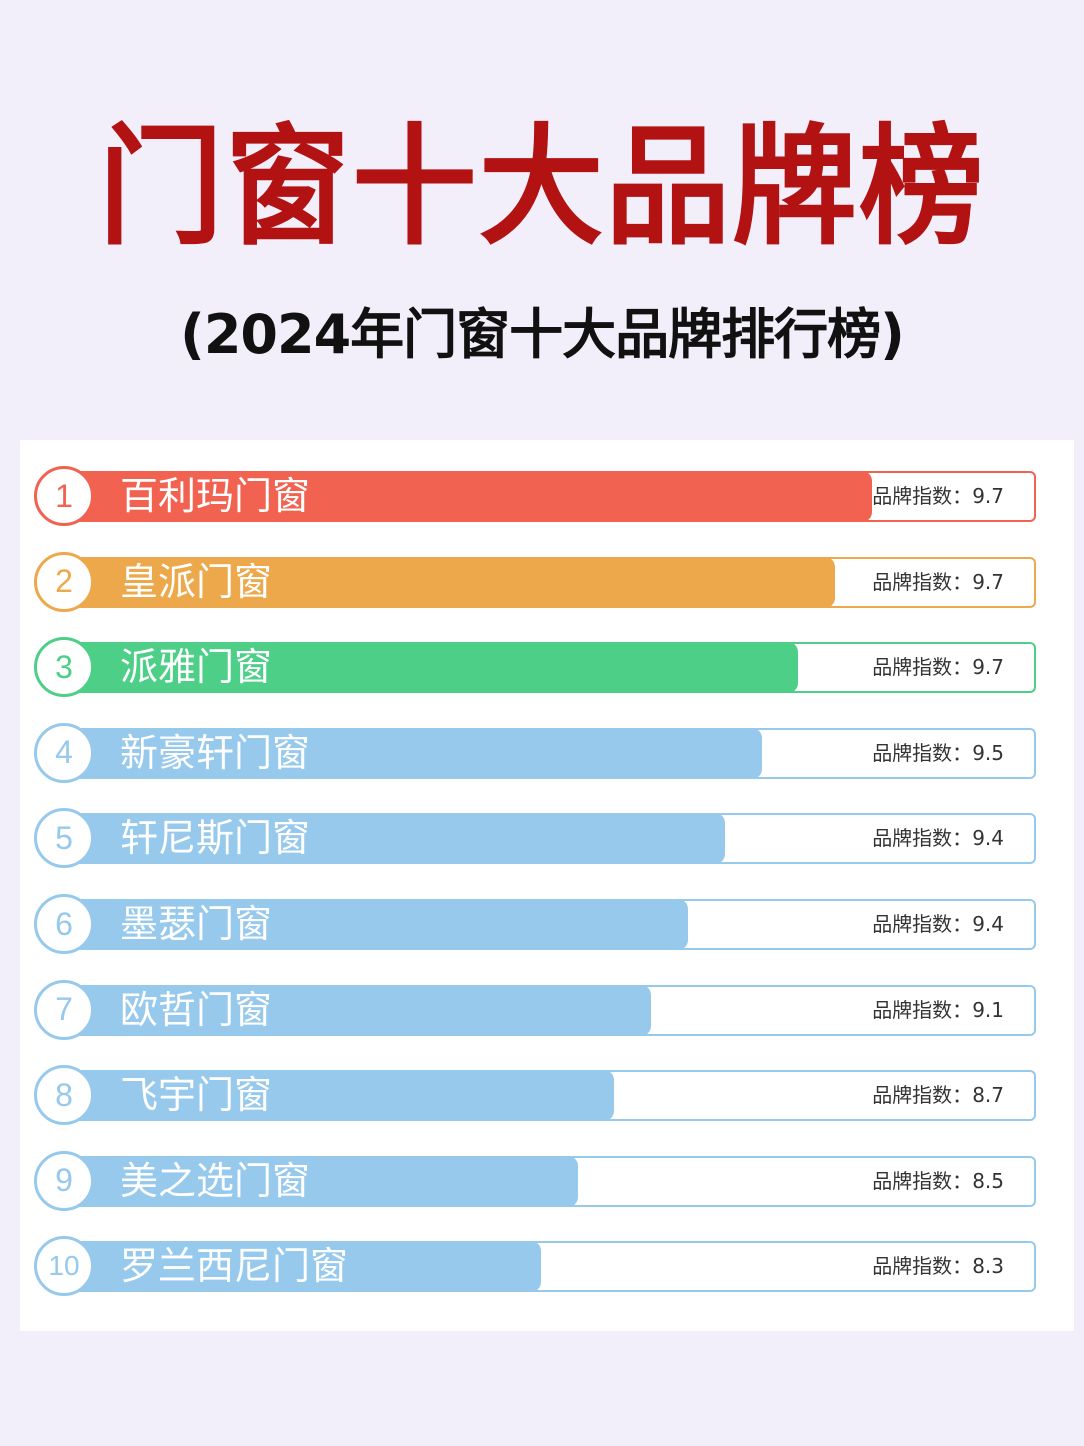  I want to click on brand-name-label: 皇派门窗, so click(196, 581).